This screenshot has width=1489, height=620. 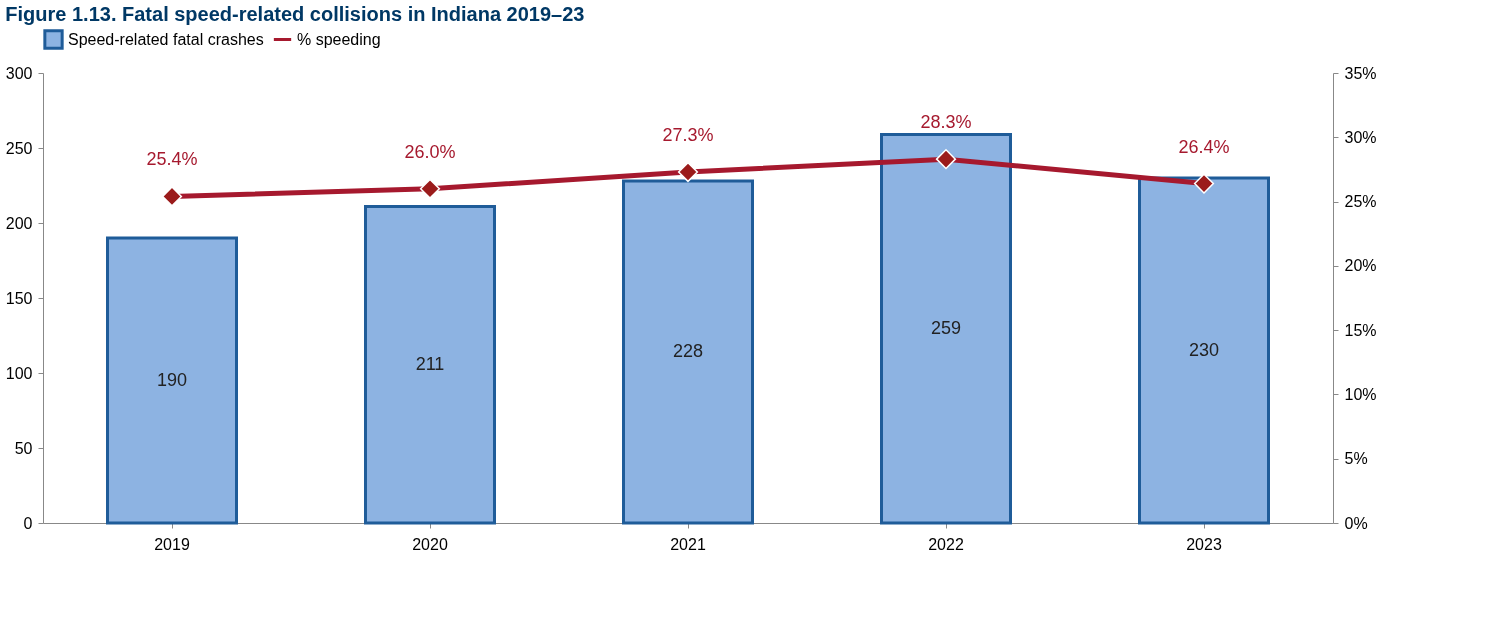 What do you see at coordinates (1360, 73) in the screenshot?
I see `y2-tick-label: 35%` at bounding box center [1360, 73].